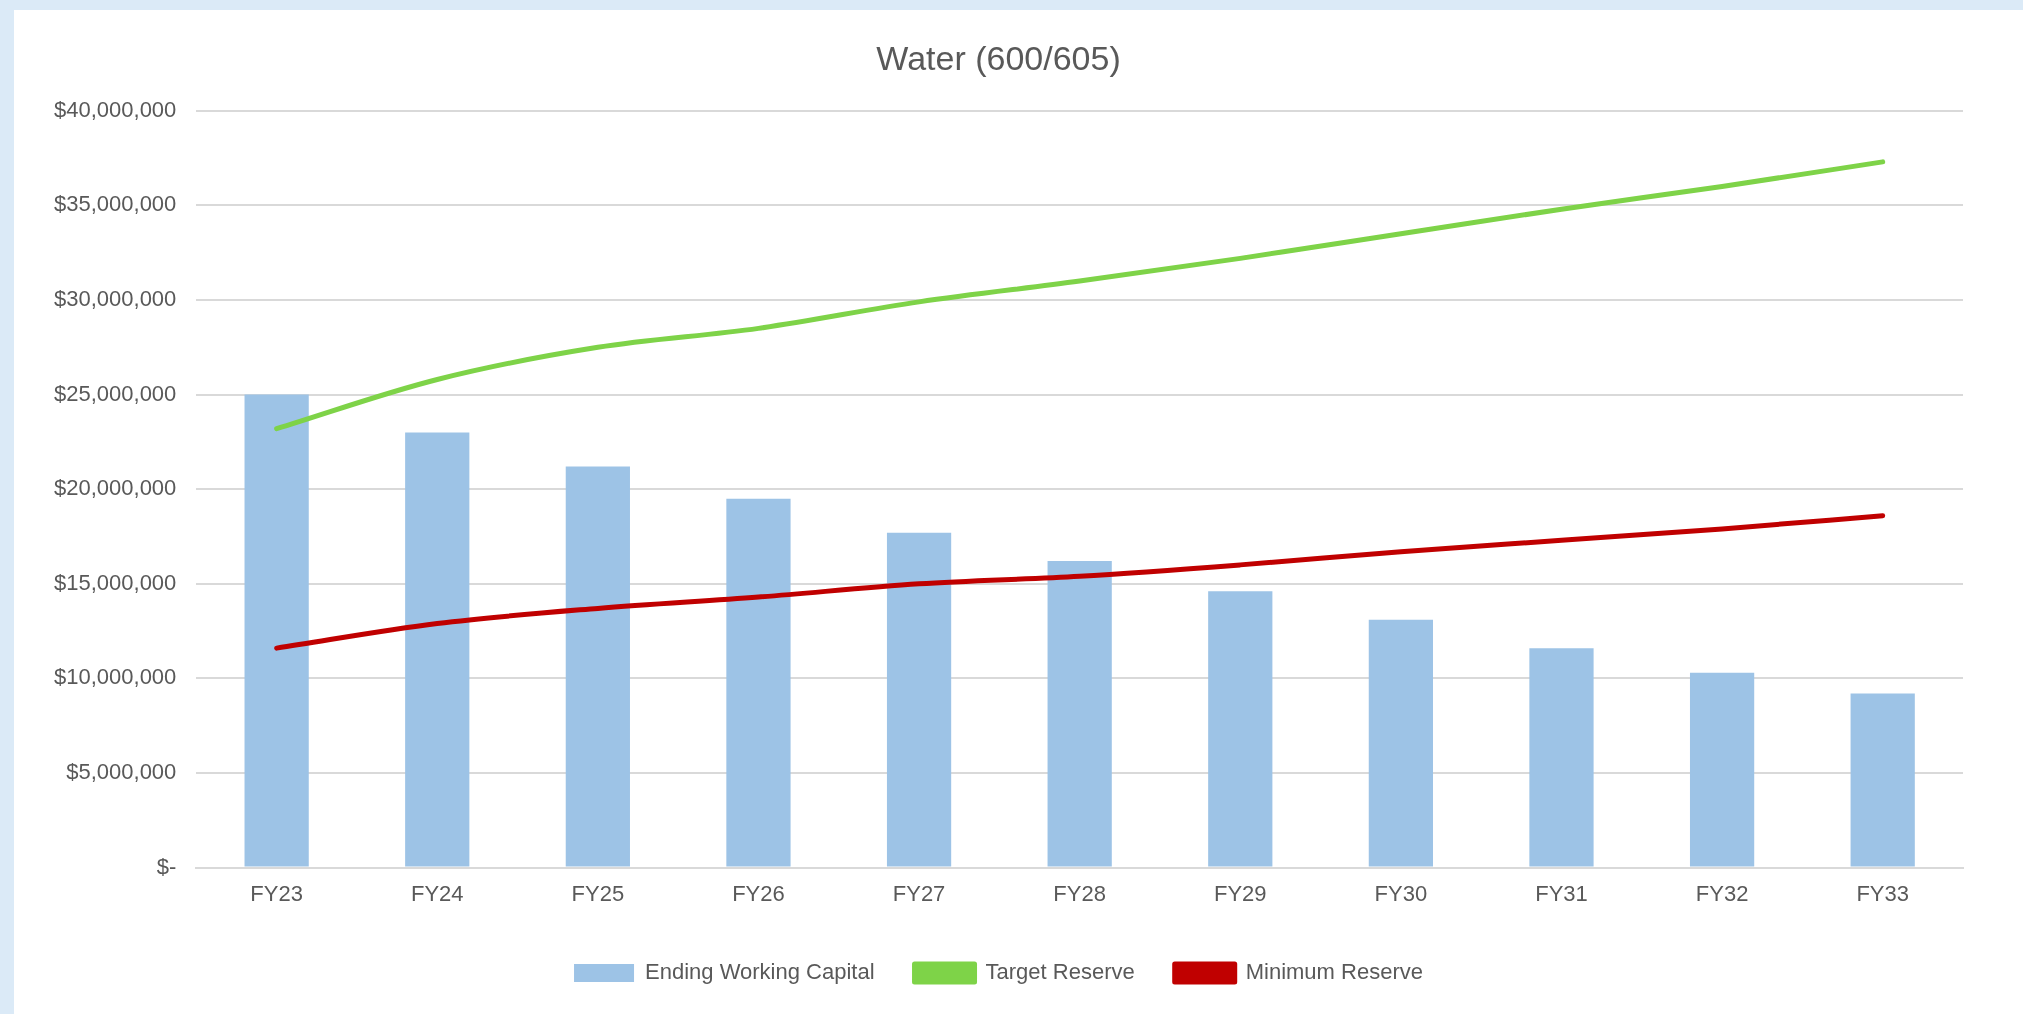 The width and height of the screenshot is (2023, 1014). I want to click on y-tick-label: $40,000,000, so click(115, 109).